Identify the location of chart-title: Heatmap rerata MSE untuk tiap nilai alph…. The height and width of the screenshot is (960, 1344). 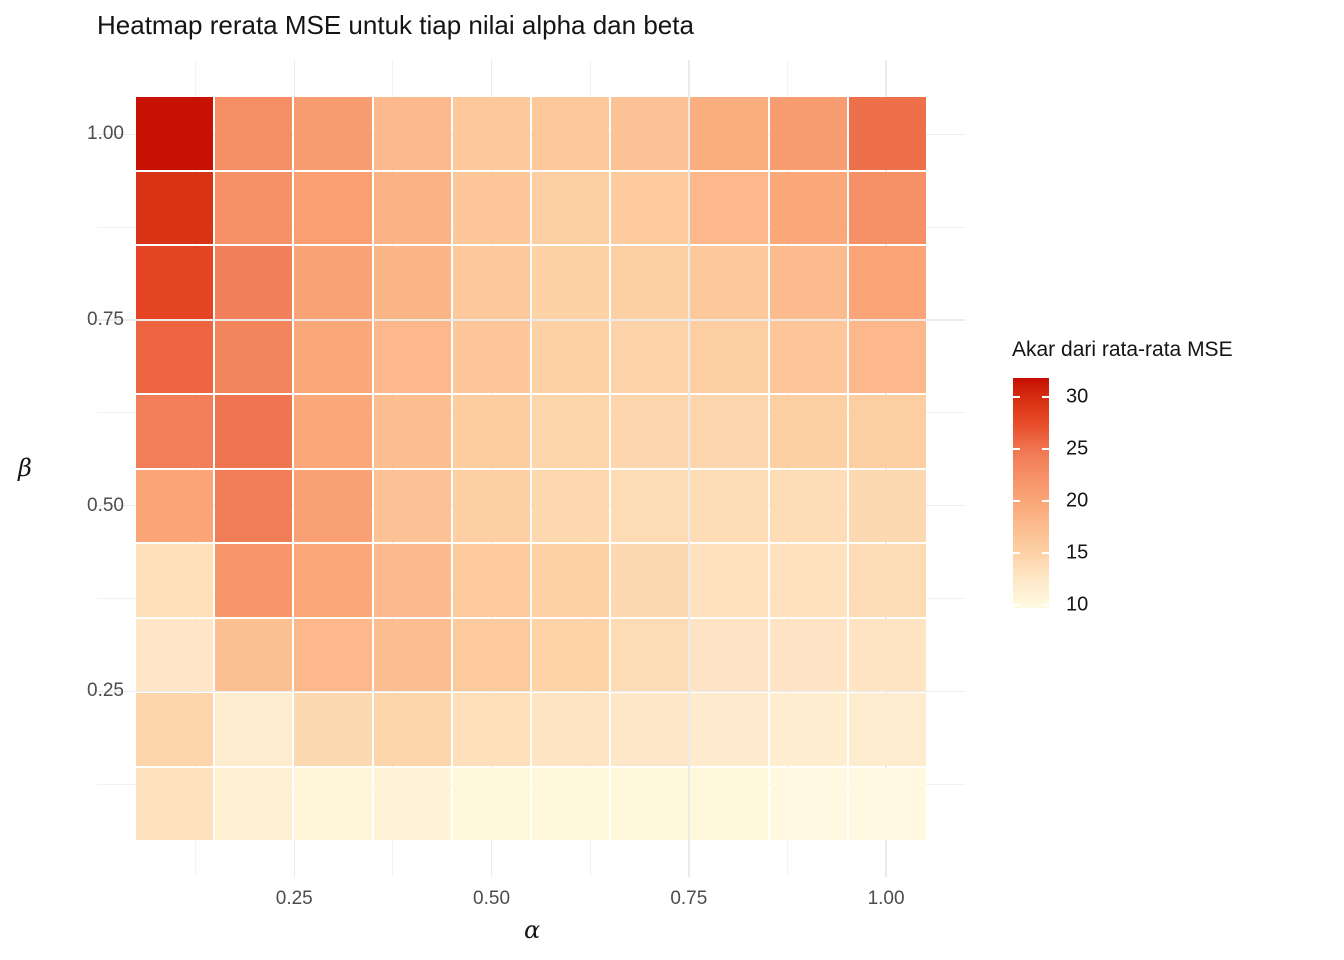
(395, 25).